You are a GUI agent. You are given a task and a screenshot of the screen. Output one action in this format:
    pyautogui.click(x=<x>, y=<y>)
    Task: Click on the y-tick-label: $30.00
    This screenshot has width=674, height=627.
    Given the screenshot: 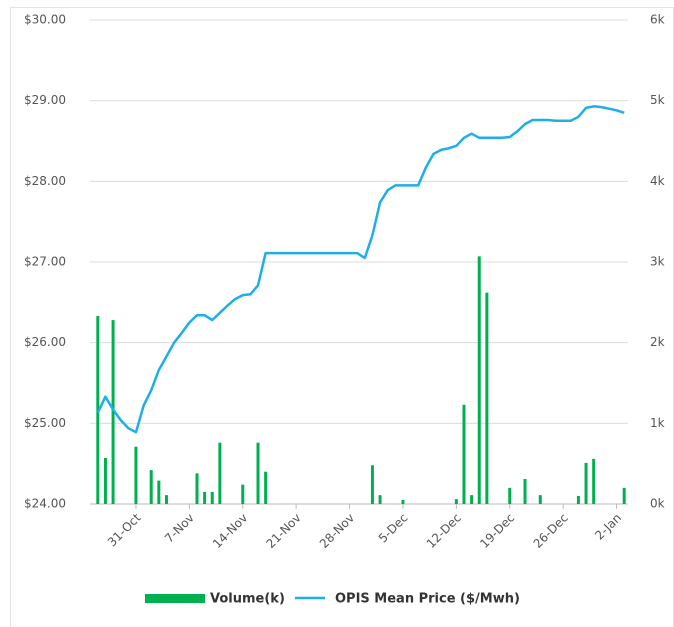 What is the action you would take?
    pyautogui.click(x=45, y=20)
    